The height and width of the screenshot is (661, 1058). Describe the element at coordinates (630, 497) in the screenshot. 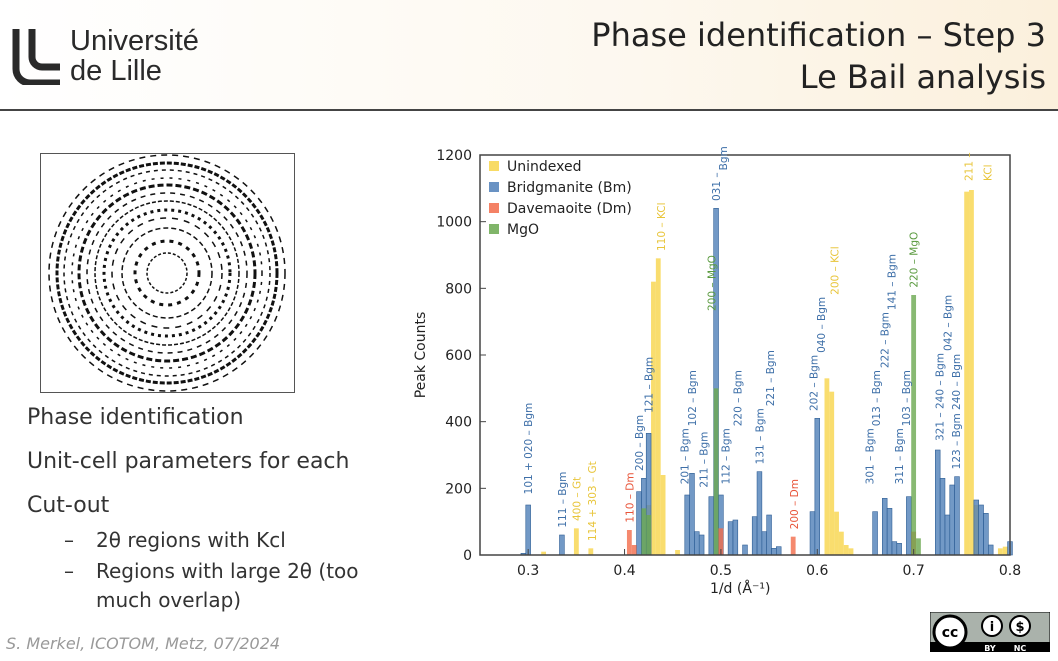

I see `peak-label: 110 – Dm` at that location.